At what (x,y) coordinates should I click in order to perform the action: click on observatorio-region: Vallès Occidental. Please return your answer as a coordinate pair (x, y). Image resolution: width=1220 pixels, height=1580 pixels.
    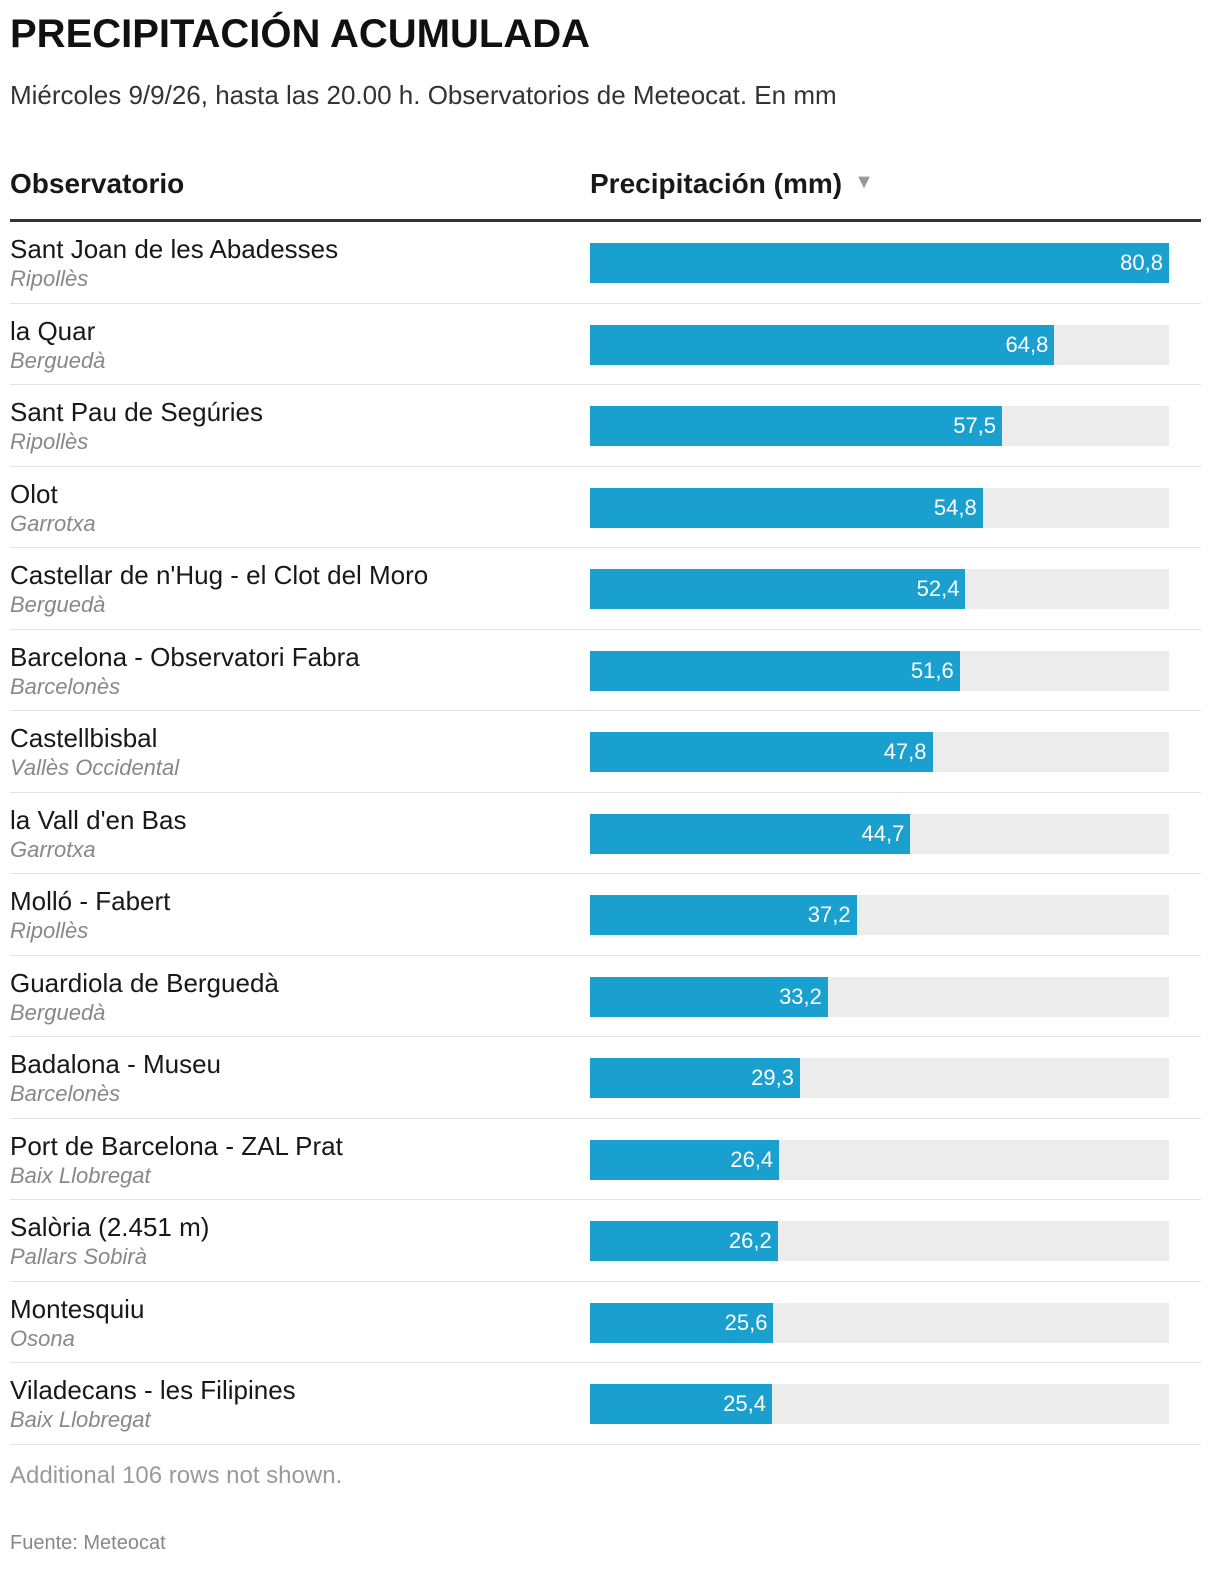
    Looking at the image, I should click on (95, 767).